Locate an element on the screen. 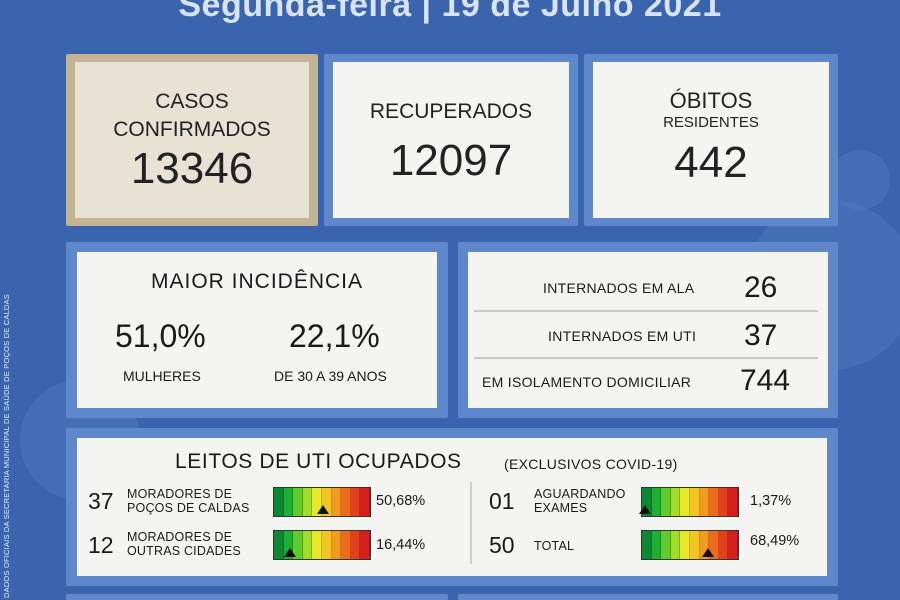 Image resolution: width=900 pixels, height=600 pixels. casos-card: CASOS CONFIRMADOS 13346 is located at coordinates (192, 140).